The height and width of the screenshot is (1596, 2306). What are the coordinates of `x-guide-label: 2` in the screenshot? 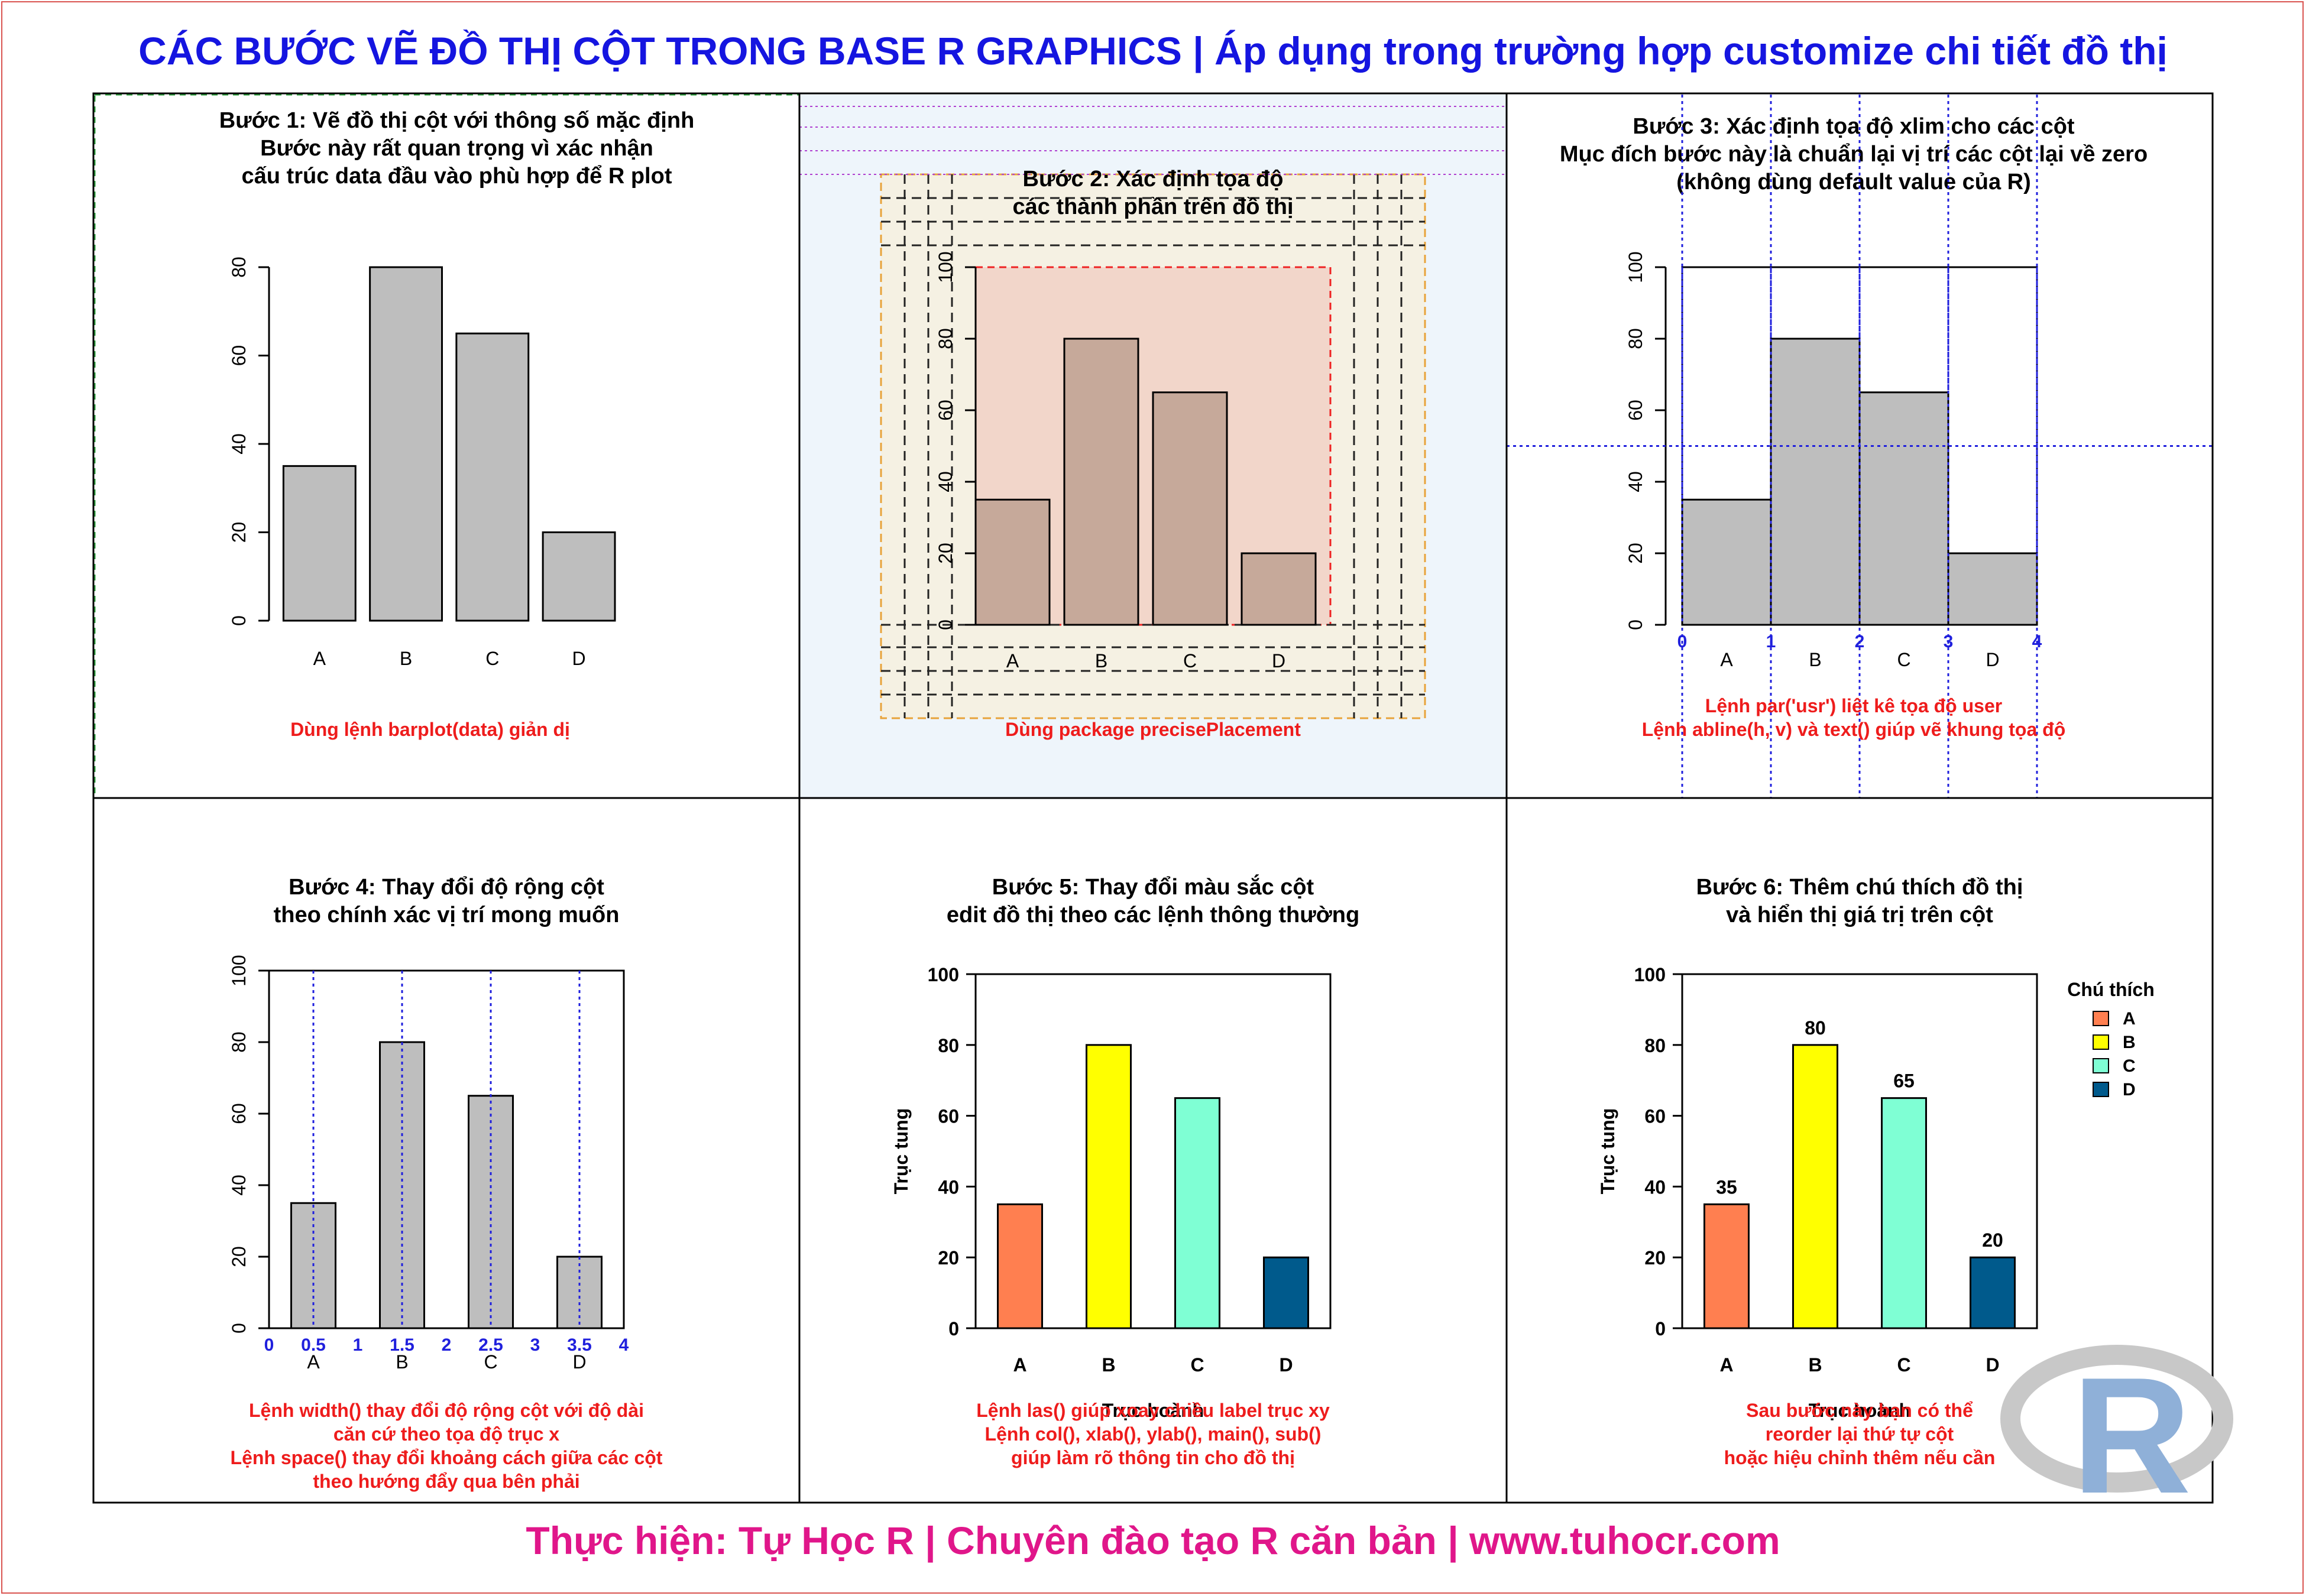 It's located at (447, 1345).